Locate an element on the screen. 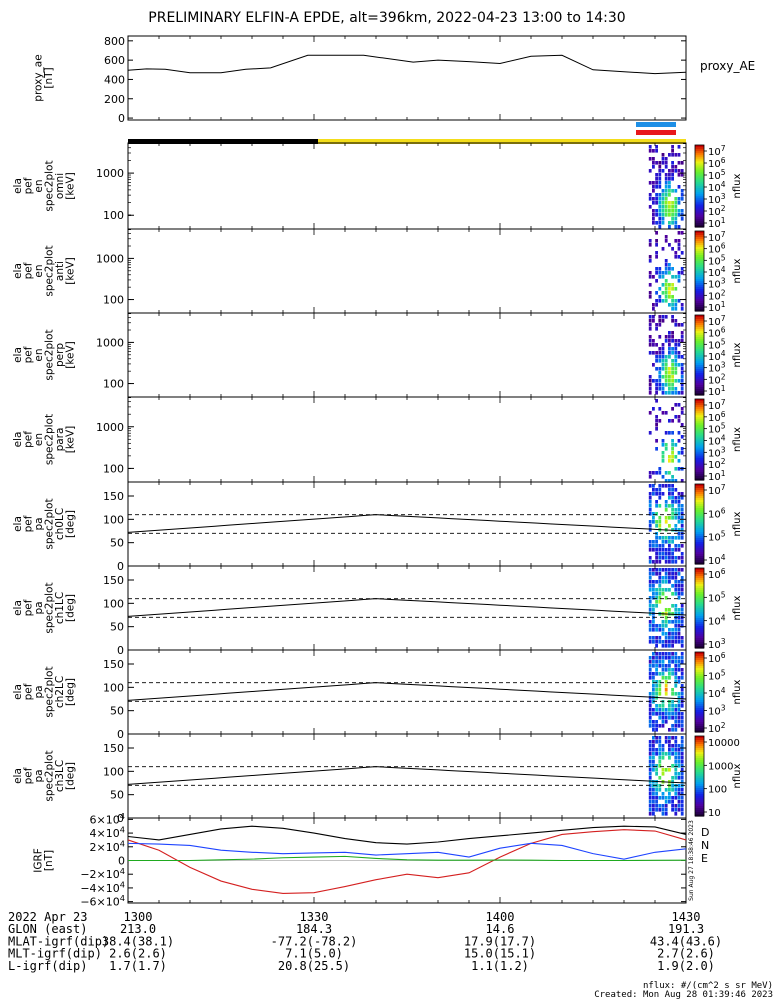 This screenshot has height=1000, width=775. igrf-series-total is located at coordinates (407, 835).